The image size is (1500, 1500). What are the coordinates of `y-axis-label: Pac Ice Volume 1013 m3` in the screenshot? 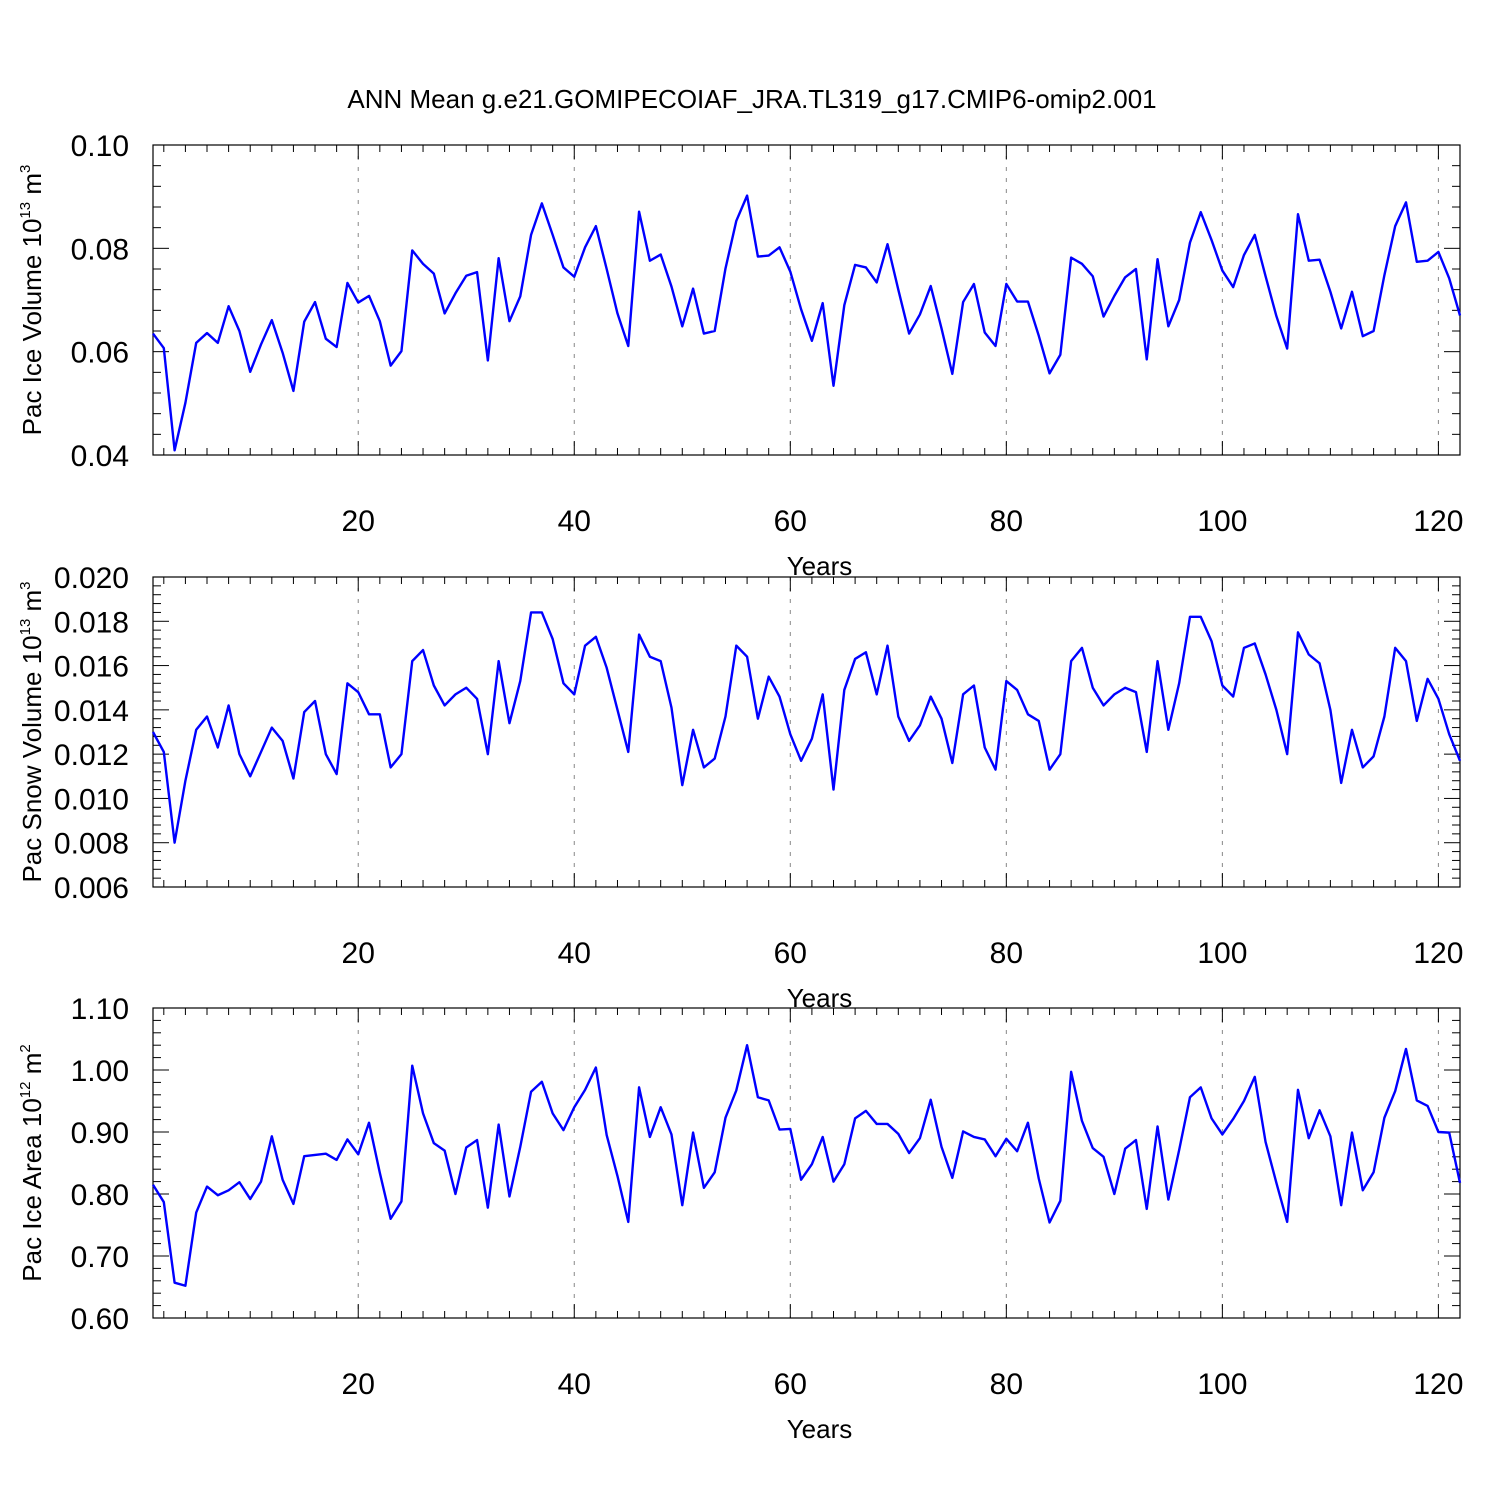 It's located at (32, 300).